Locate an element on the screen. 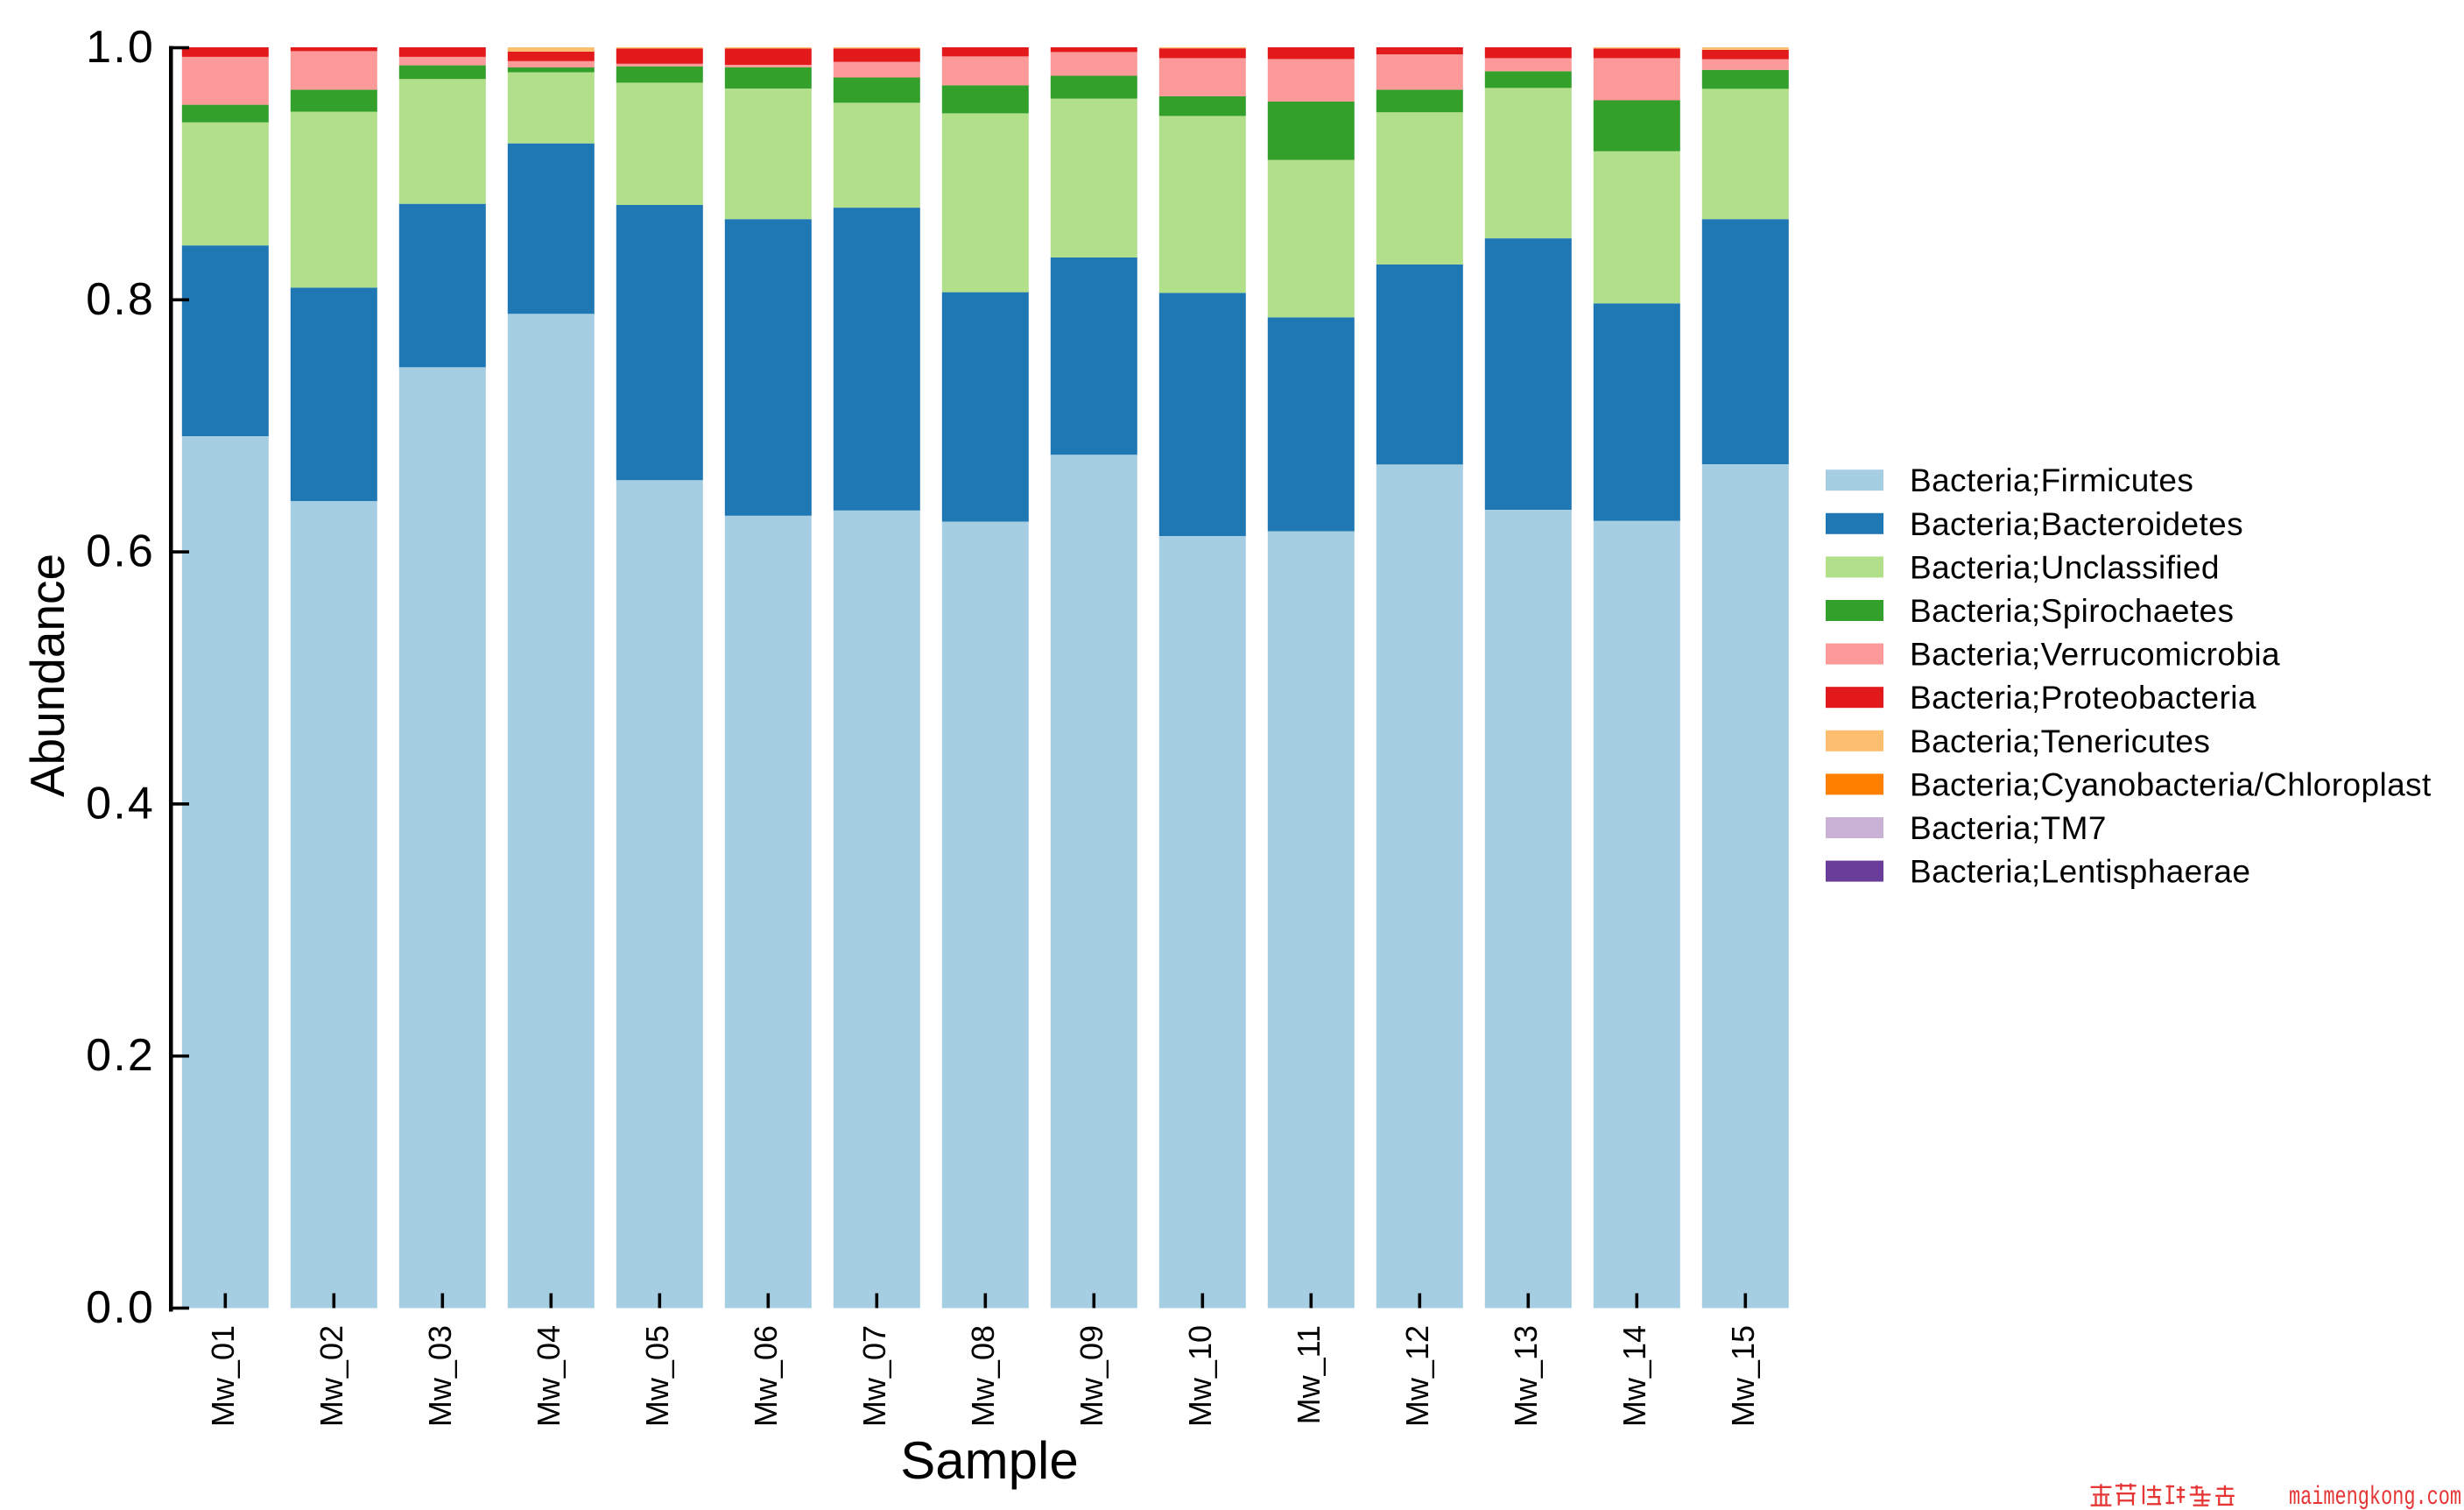 The width and height of the screenshot is (2464, 1510). svg-text: Bacteria;TM7 is located at coordinates (2008, 828).